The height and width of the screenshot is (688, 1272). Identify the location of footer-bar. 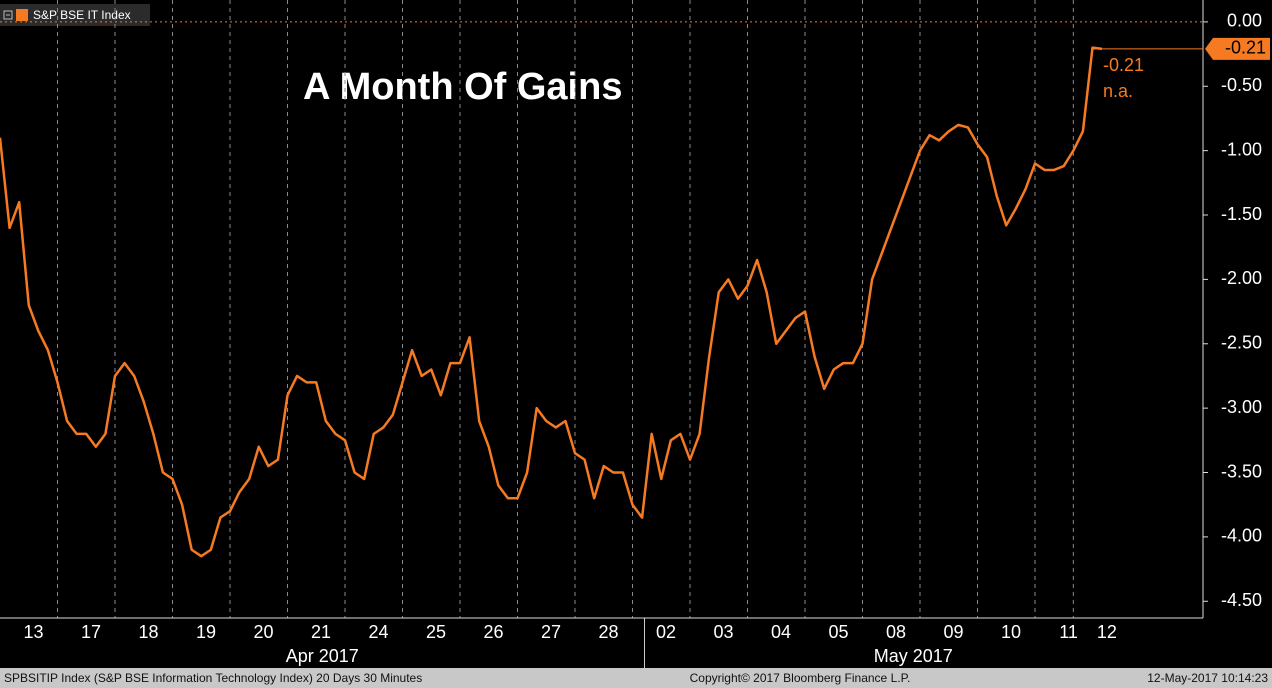
(636, 678).